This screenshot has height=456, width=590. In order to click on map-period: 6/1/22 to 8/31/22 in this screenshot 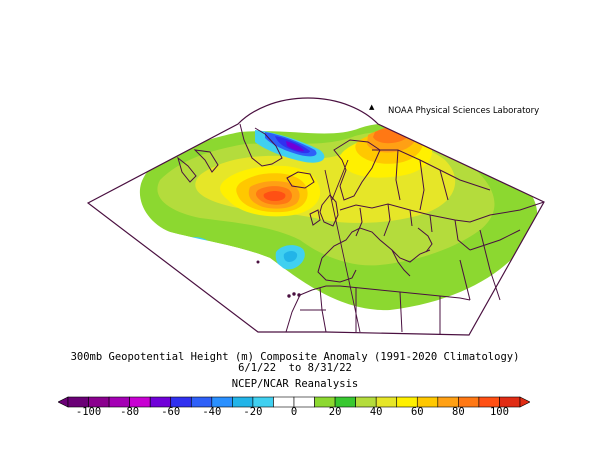, I will do `click(295, 368)`.